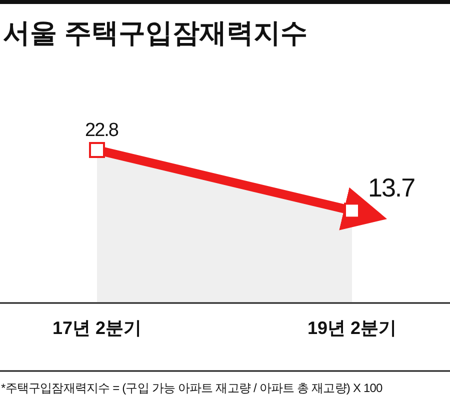 This screenshot has height=399, width=450. What do you see at coordinates (392, 187) in the screenshot?
I see `data-label: 13.7` at bounding box center [392, 187].